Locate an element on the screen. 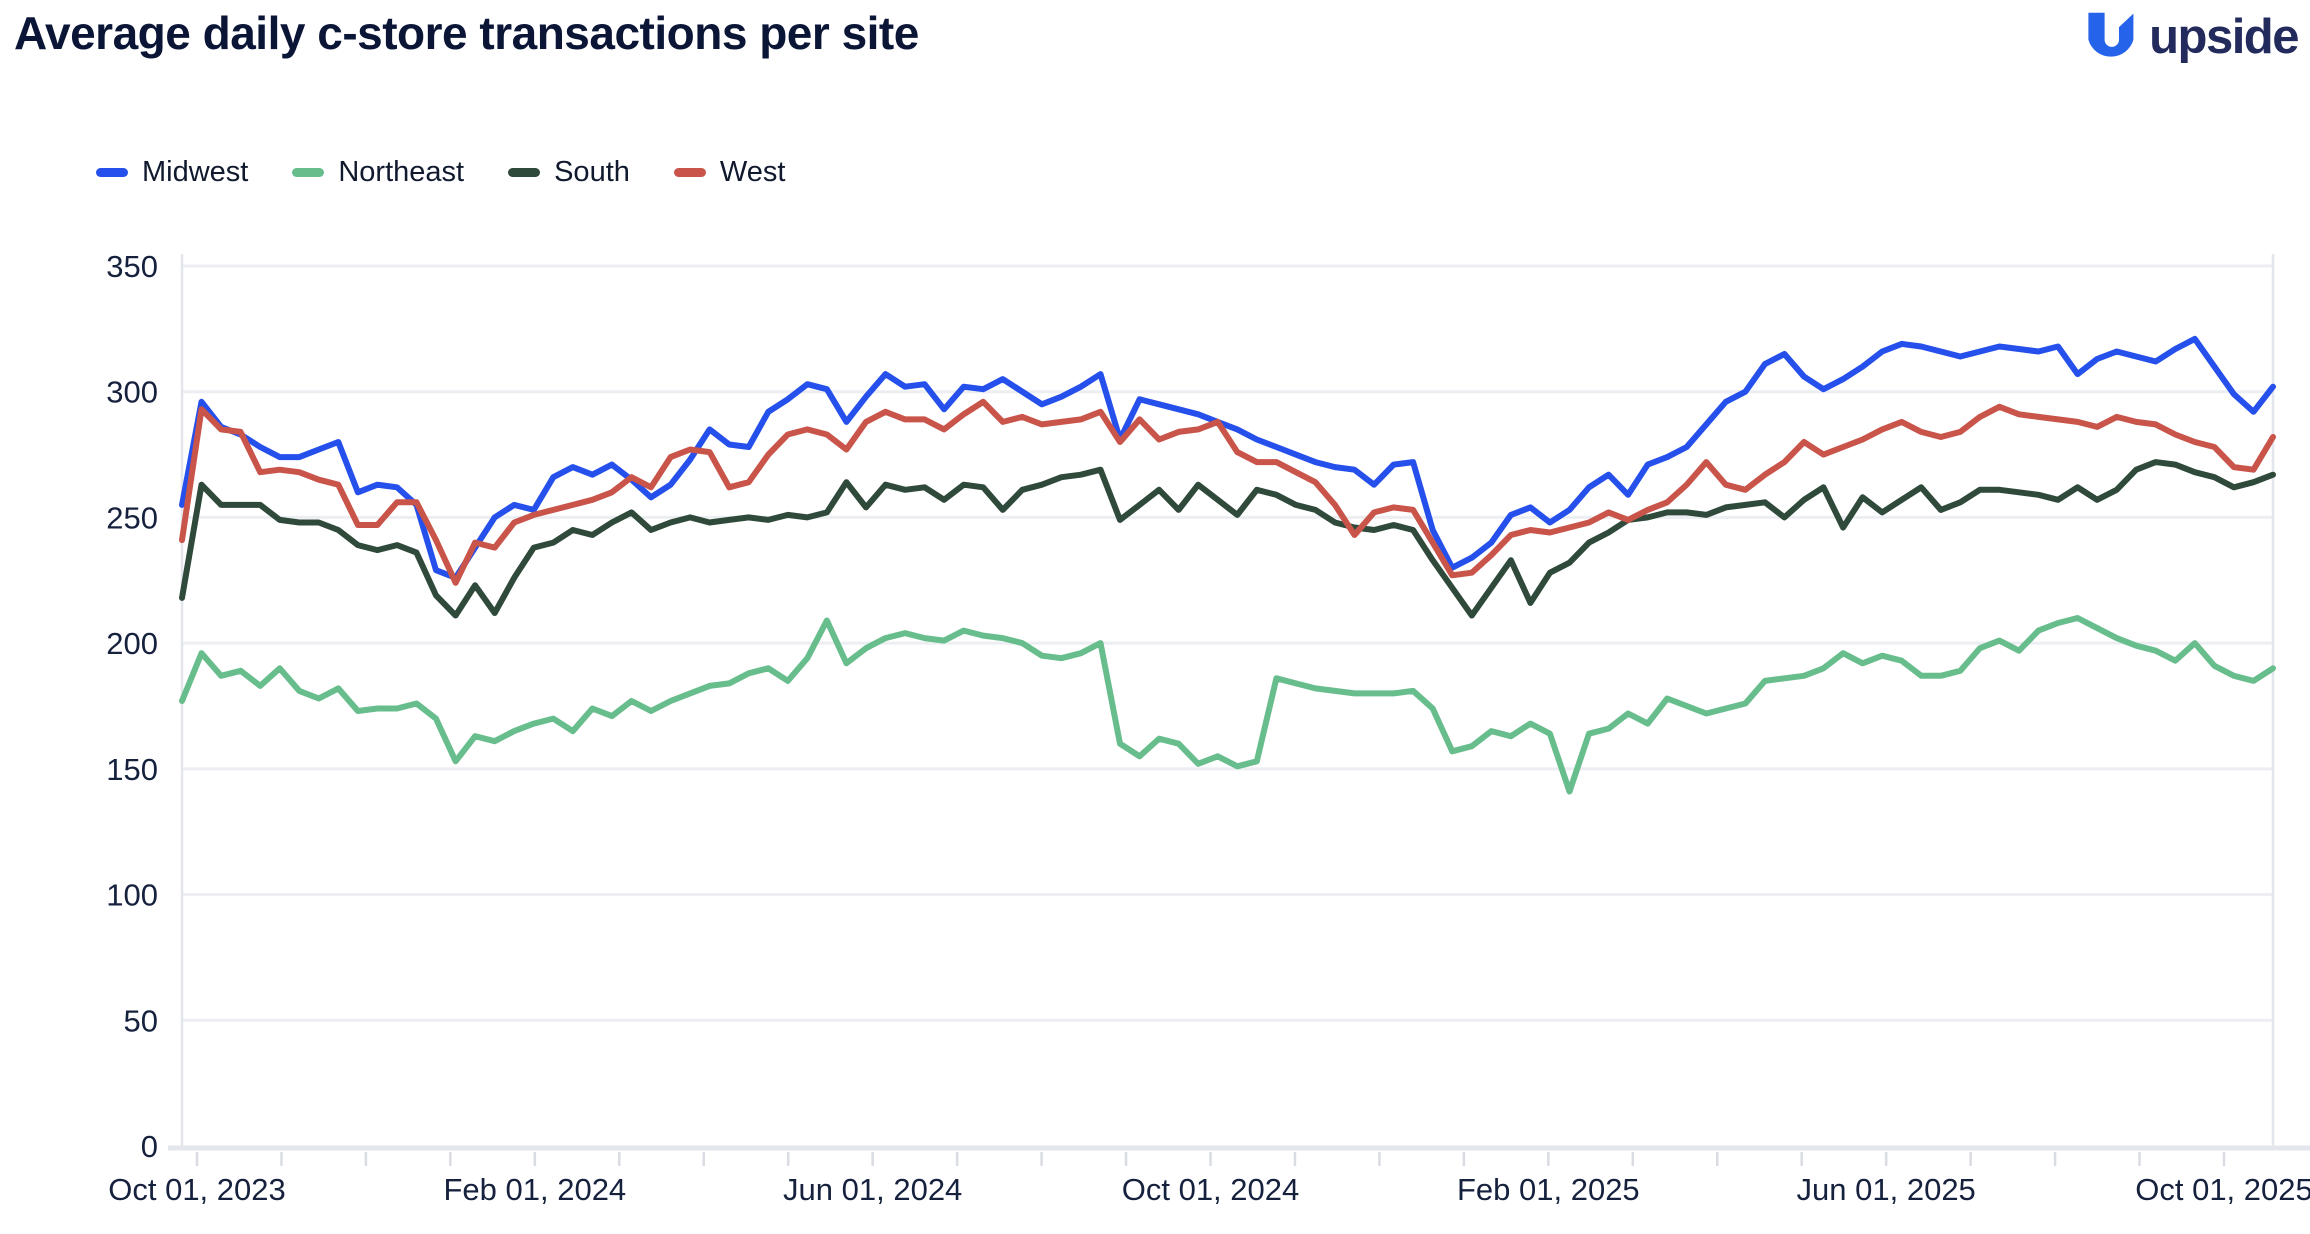 Image resolution: width=2310 pixels, height=1234 pixels. legend-label: West is located at coordinates (752, 172).